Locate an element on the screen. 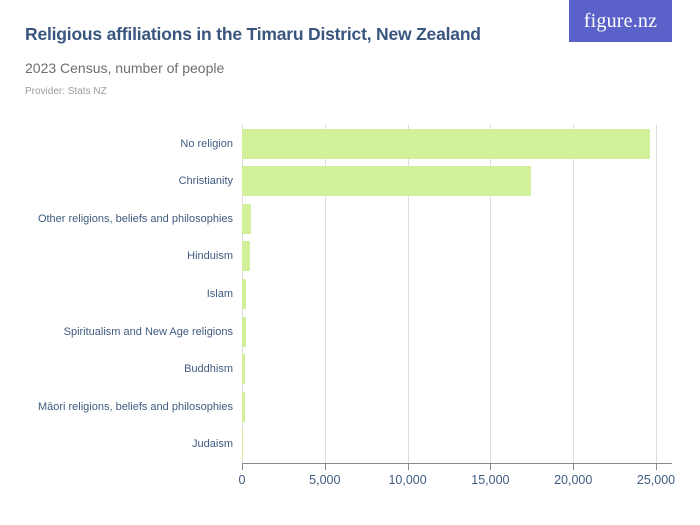  bar-no-religion is located at coordinates (446, 143).